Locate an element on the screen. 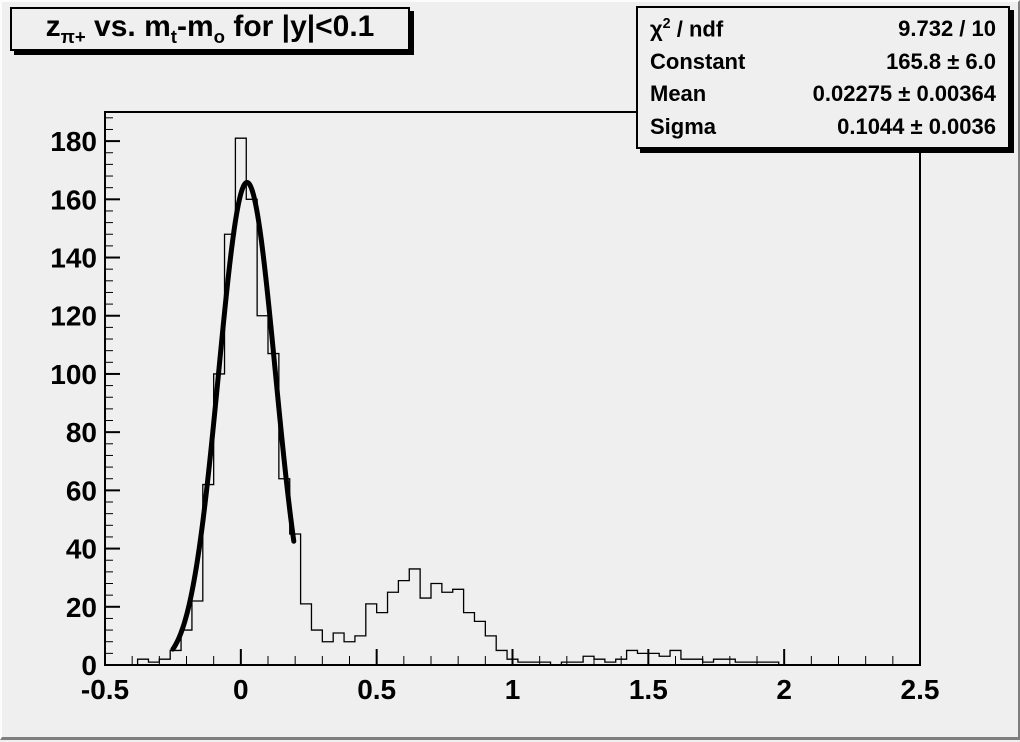  x-axis-tick-label: 0.5 is located at coordinates (376, 689).